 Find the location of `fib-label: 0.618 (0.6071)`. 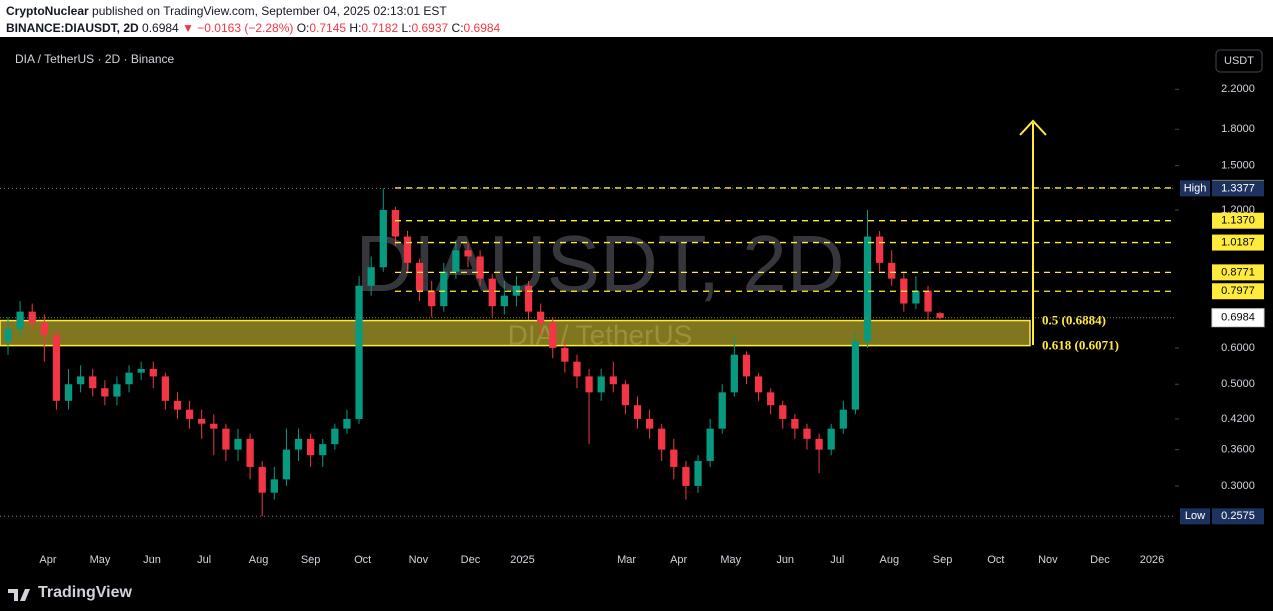

fib-label: 0.618 (0.6071) is located at coordinates (1080, 345).